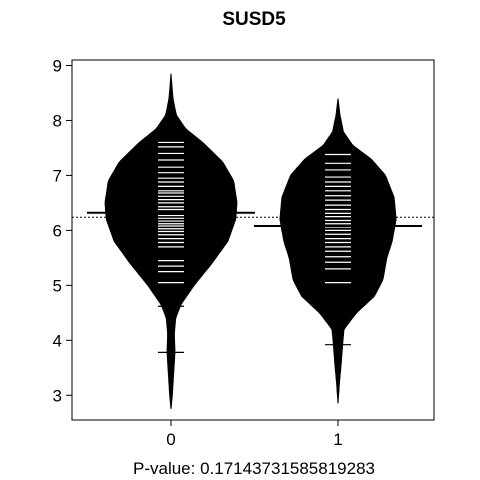  What do you see at coordinates (57, 65) in the screenshot?
I see `y-tick-label: 9` at bounding box center [57, 65].